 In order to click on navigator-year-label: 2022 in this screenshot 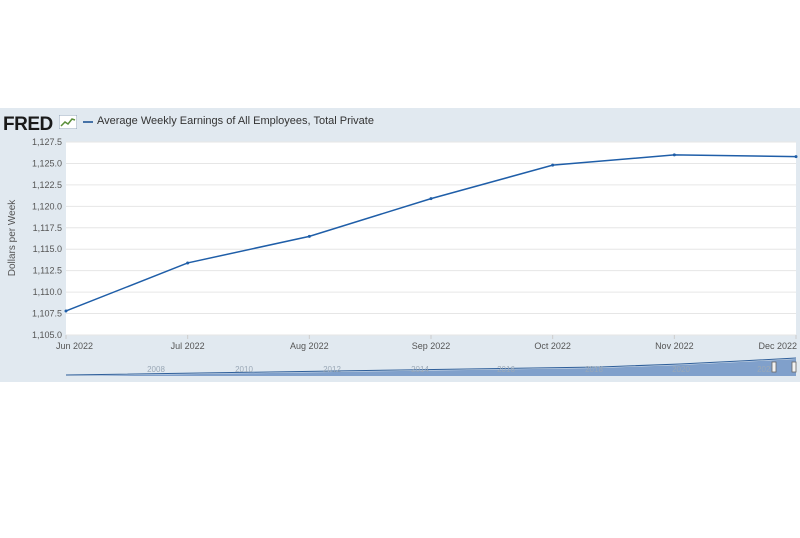, I will do `click(766, 369)`.